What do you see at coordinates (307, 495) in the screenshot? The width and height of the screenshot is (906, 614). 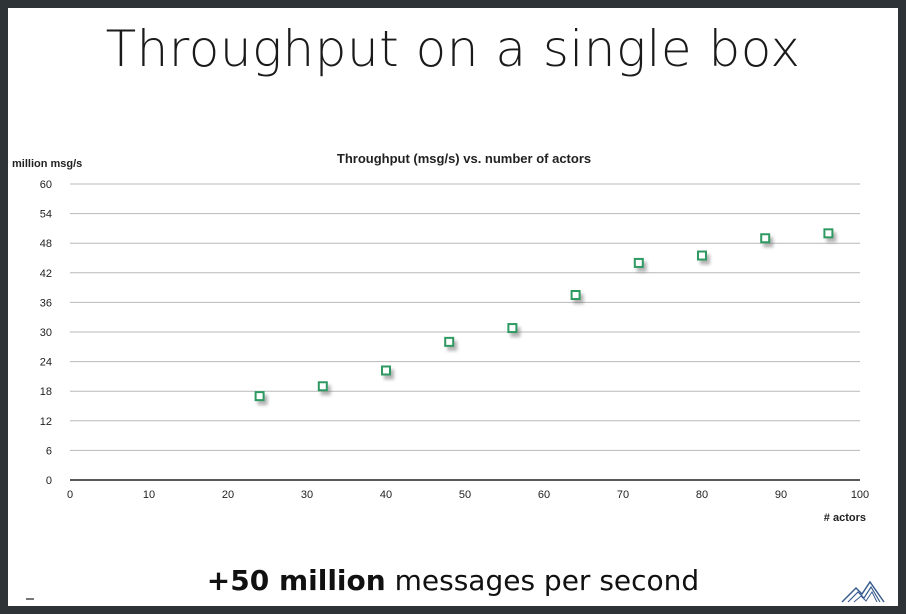 I see `x-tick-label: 30` at bounding box center [307, 495].